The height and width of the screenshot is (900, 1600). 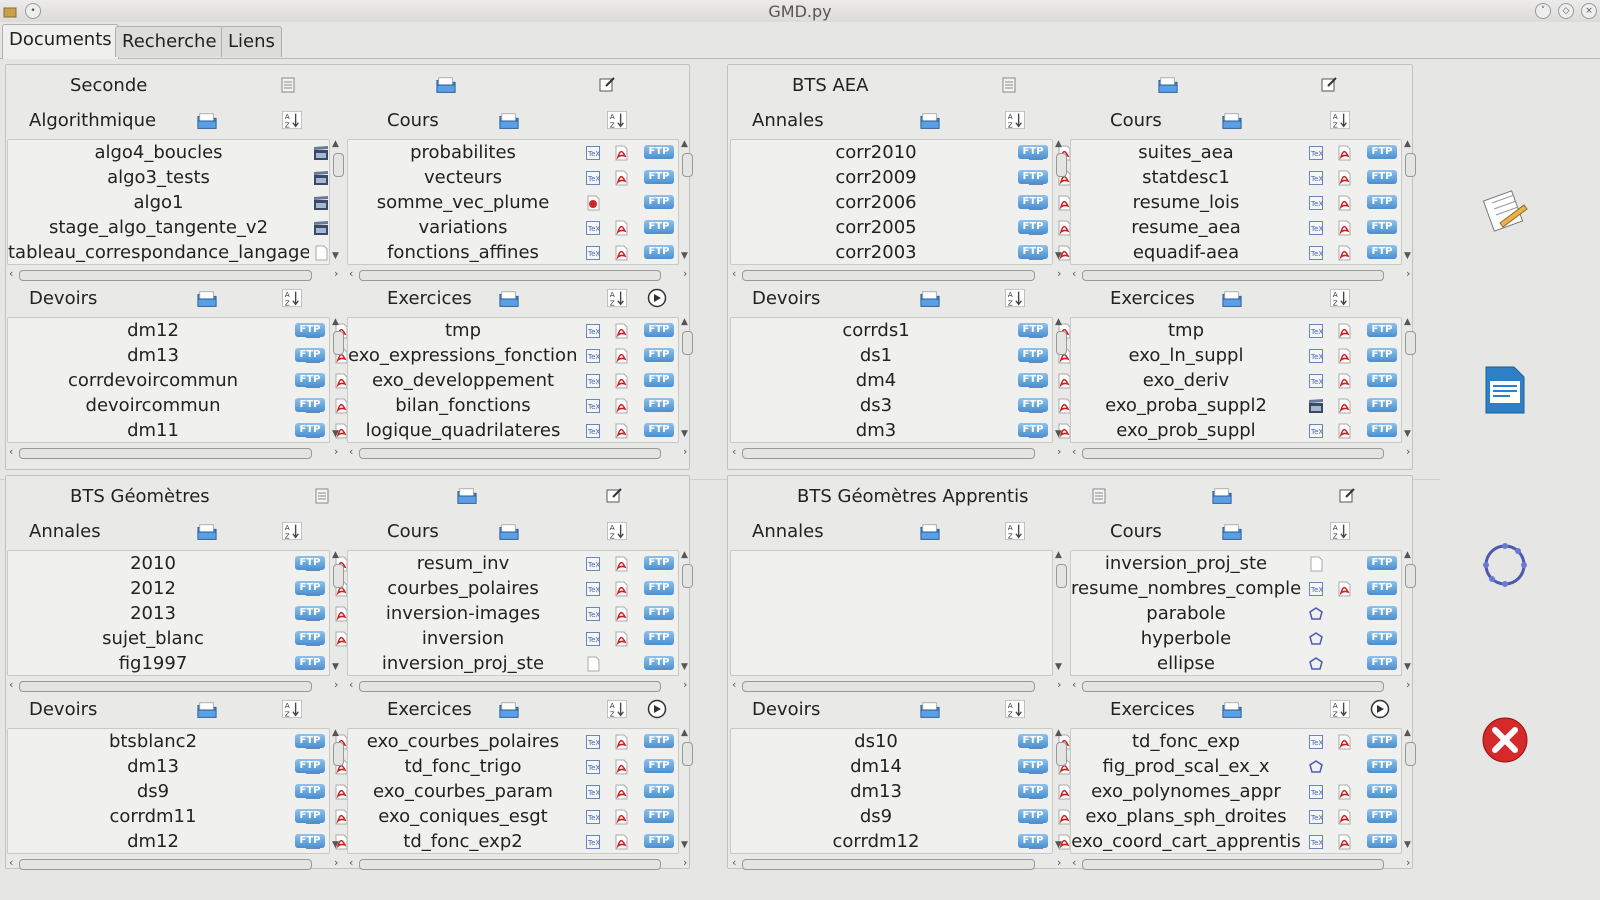 I want to click on list-item: ds10TeXFTP, so click(x=901, y=741).